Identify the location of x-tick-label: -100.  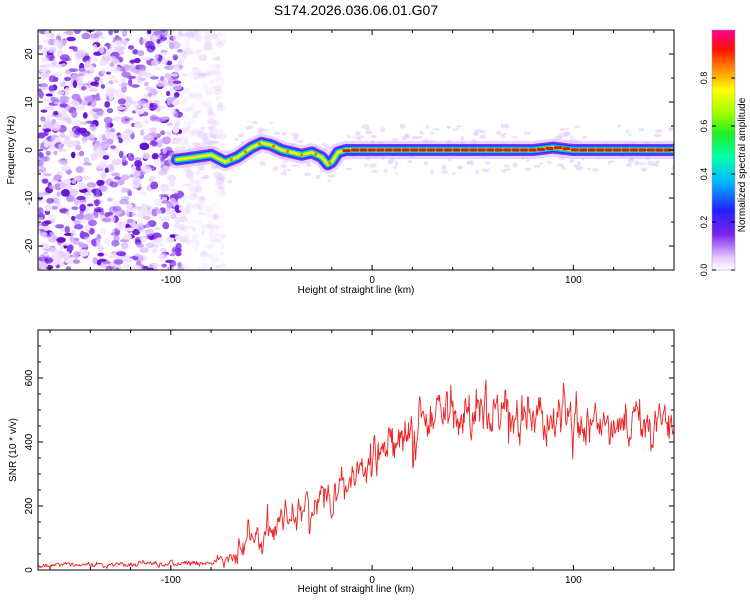
(171, 280).